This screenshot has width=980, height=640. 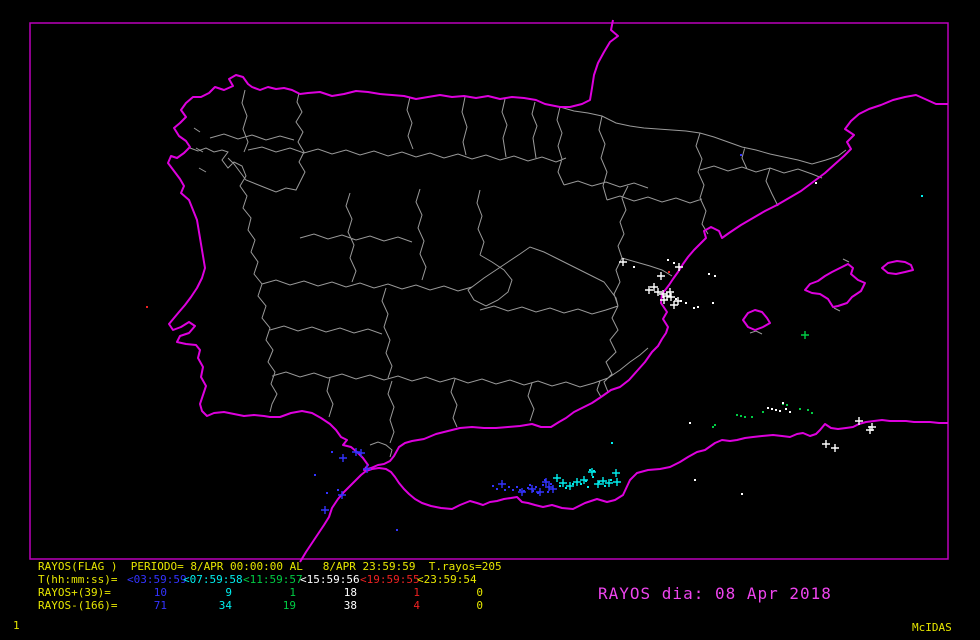 What do you see at coordinates (390, 579) in the screenshot?
I see `legend-time-seg-5: <19:59:55` at bounding box center [390, 579].